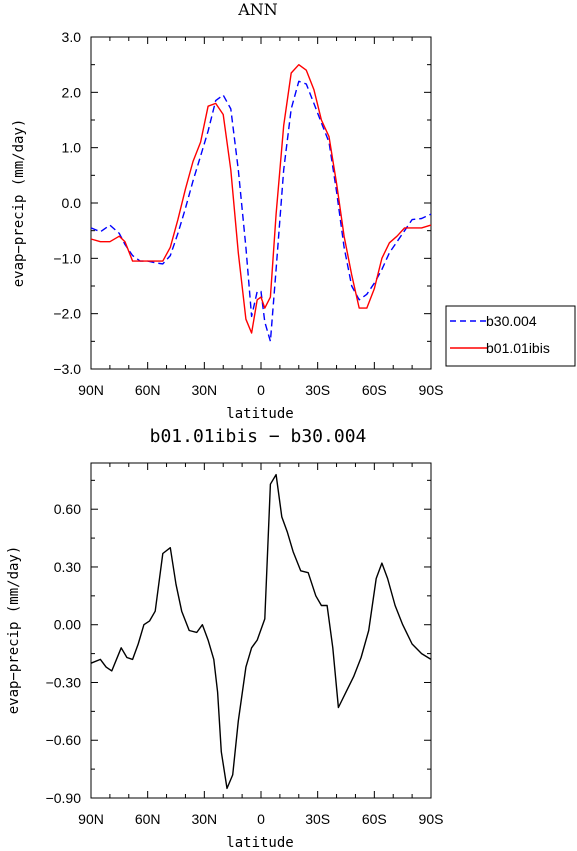 The width and height of the screenshot is (577, 851). What do you see at coordinates (67, 314) in the screenshot?
I see `top-y-tick-label: −2.0` at bounding box center [67, 314].